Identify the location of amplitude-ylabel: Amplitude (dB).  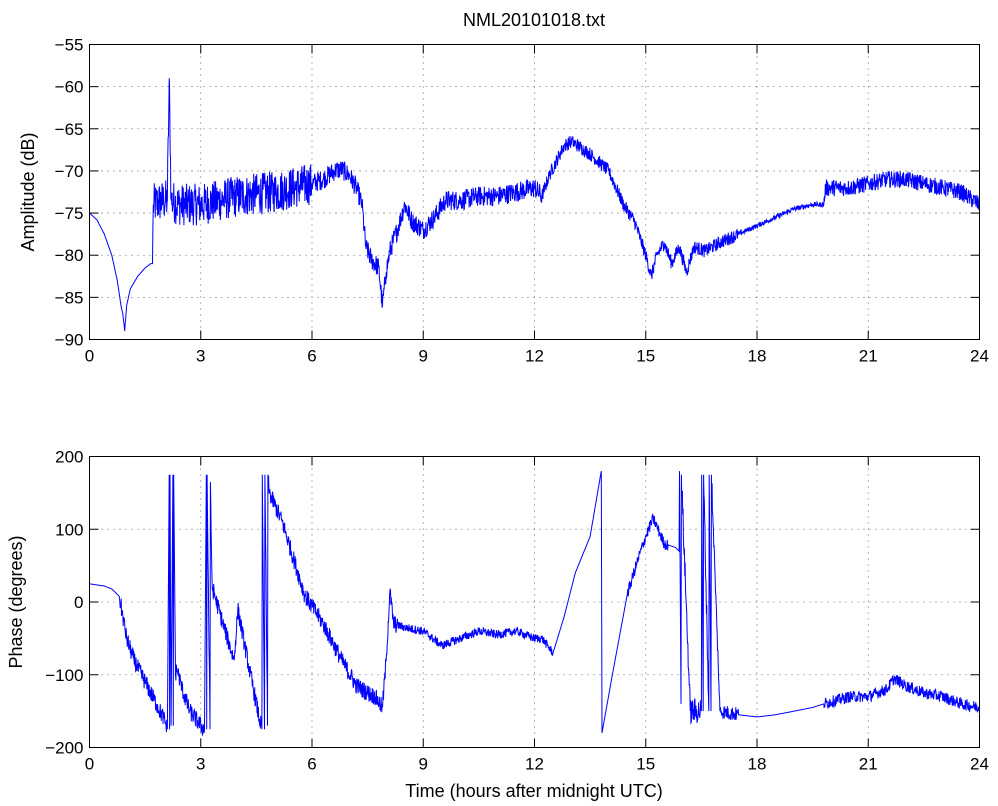
(28, 191).